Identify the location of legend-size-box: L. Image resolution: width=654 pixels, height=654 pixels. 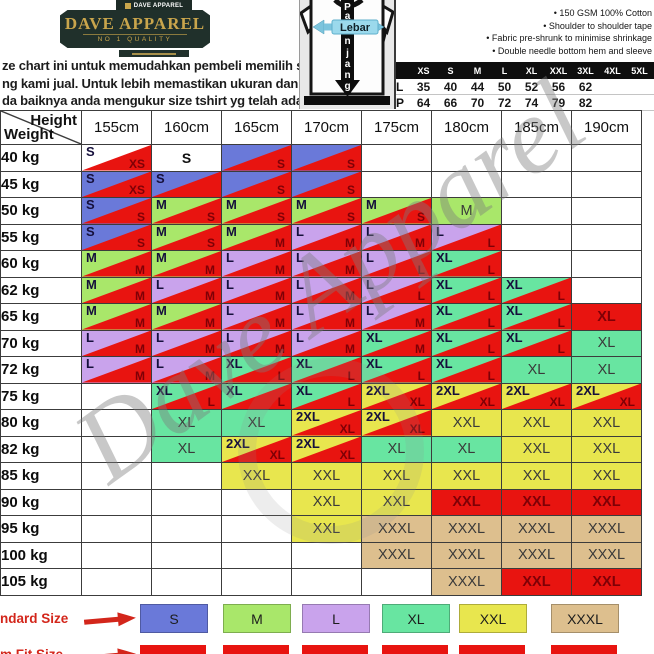
(336, 618).